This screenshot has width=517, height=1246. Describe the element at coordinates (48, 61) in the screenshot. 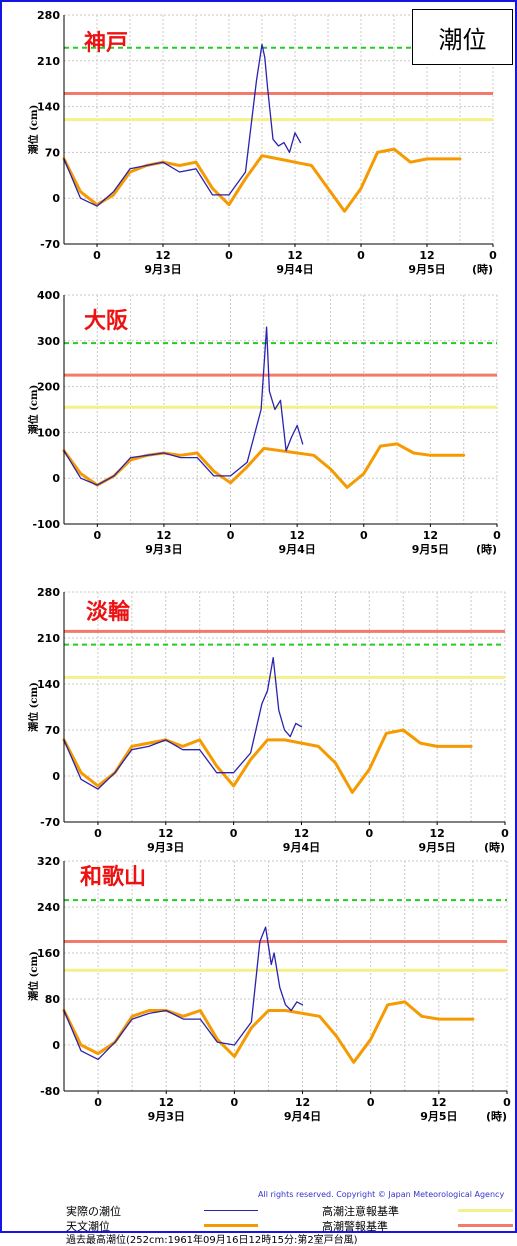

I see `y-tick-label: 210` at that location.